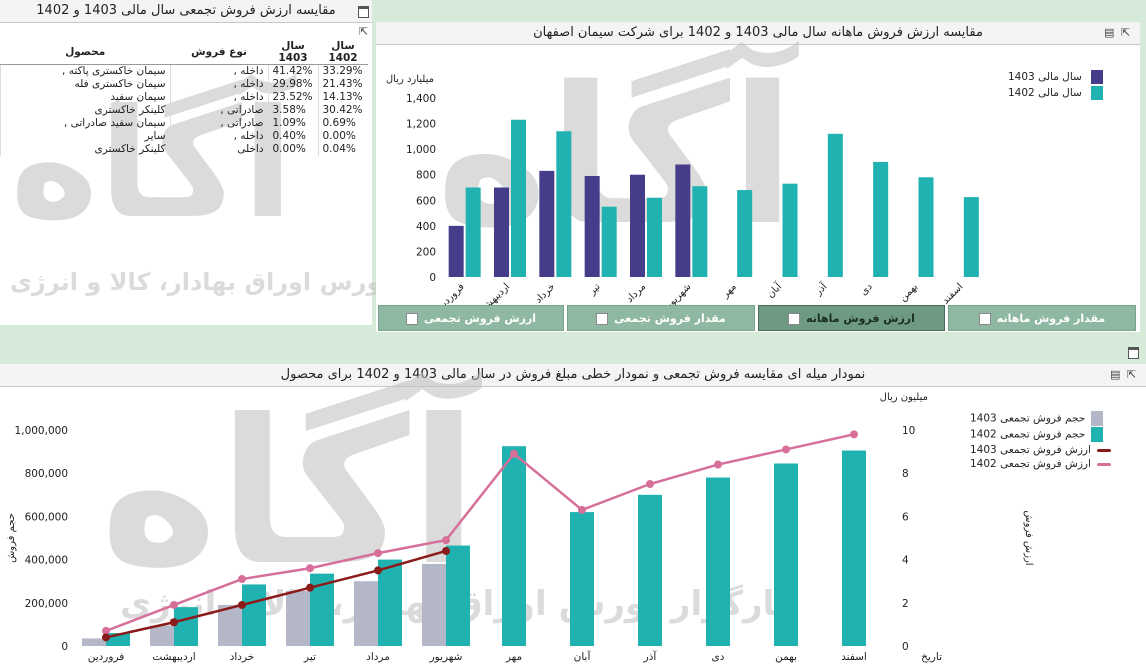  I want to click on cell-v1403: 0.40%, so click(292, 136).